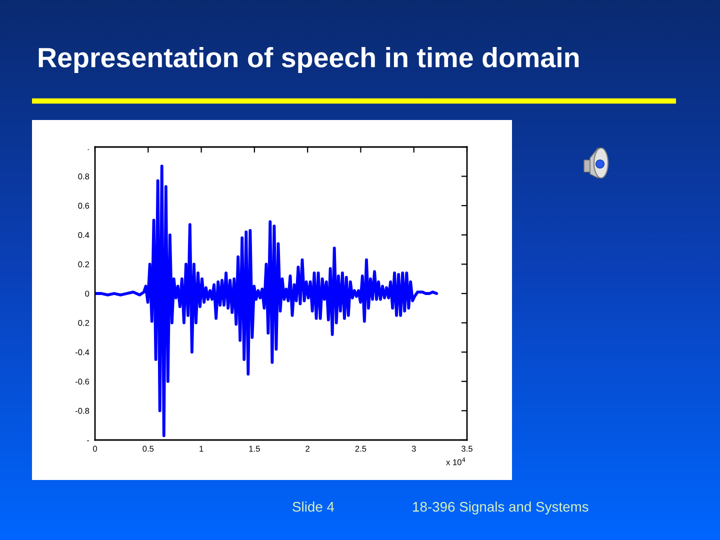 This screenshot has height=540, width=720. I want to click on y-tick-label: -, so click(88, 441).